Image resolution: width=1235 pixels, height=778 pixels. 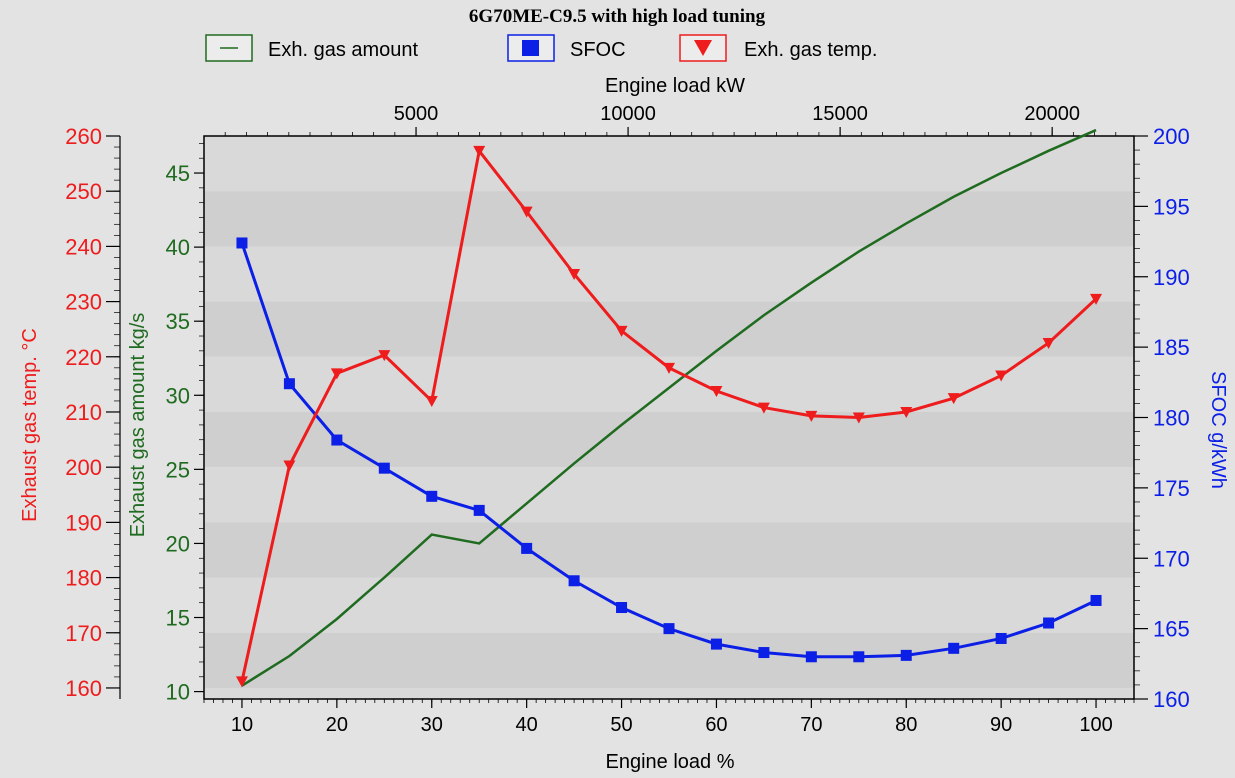 I want to click on x-tick-label: 40, so click(x=527, y=725).